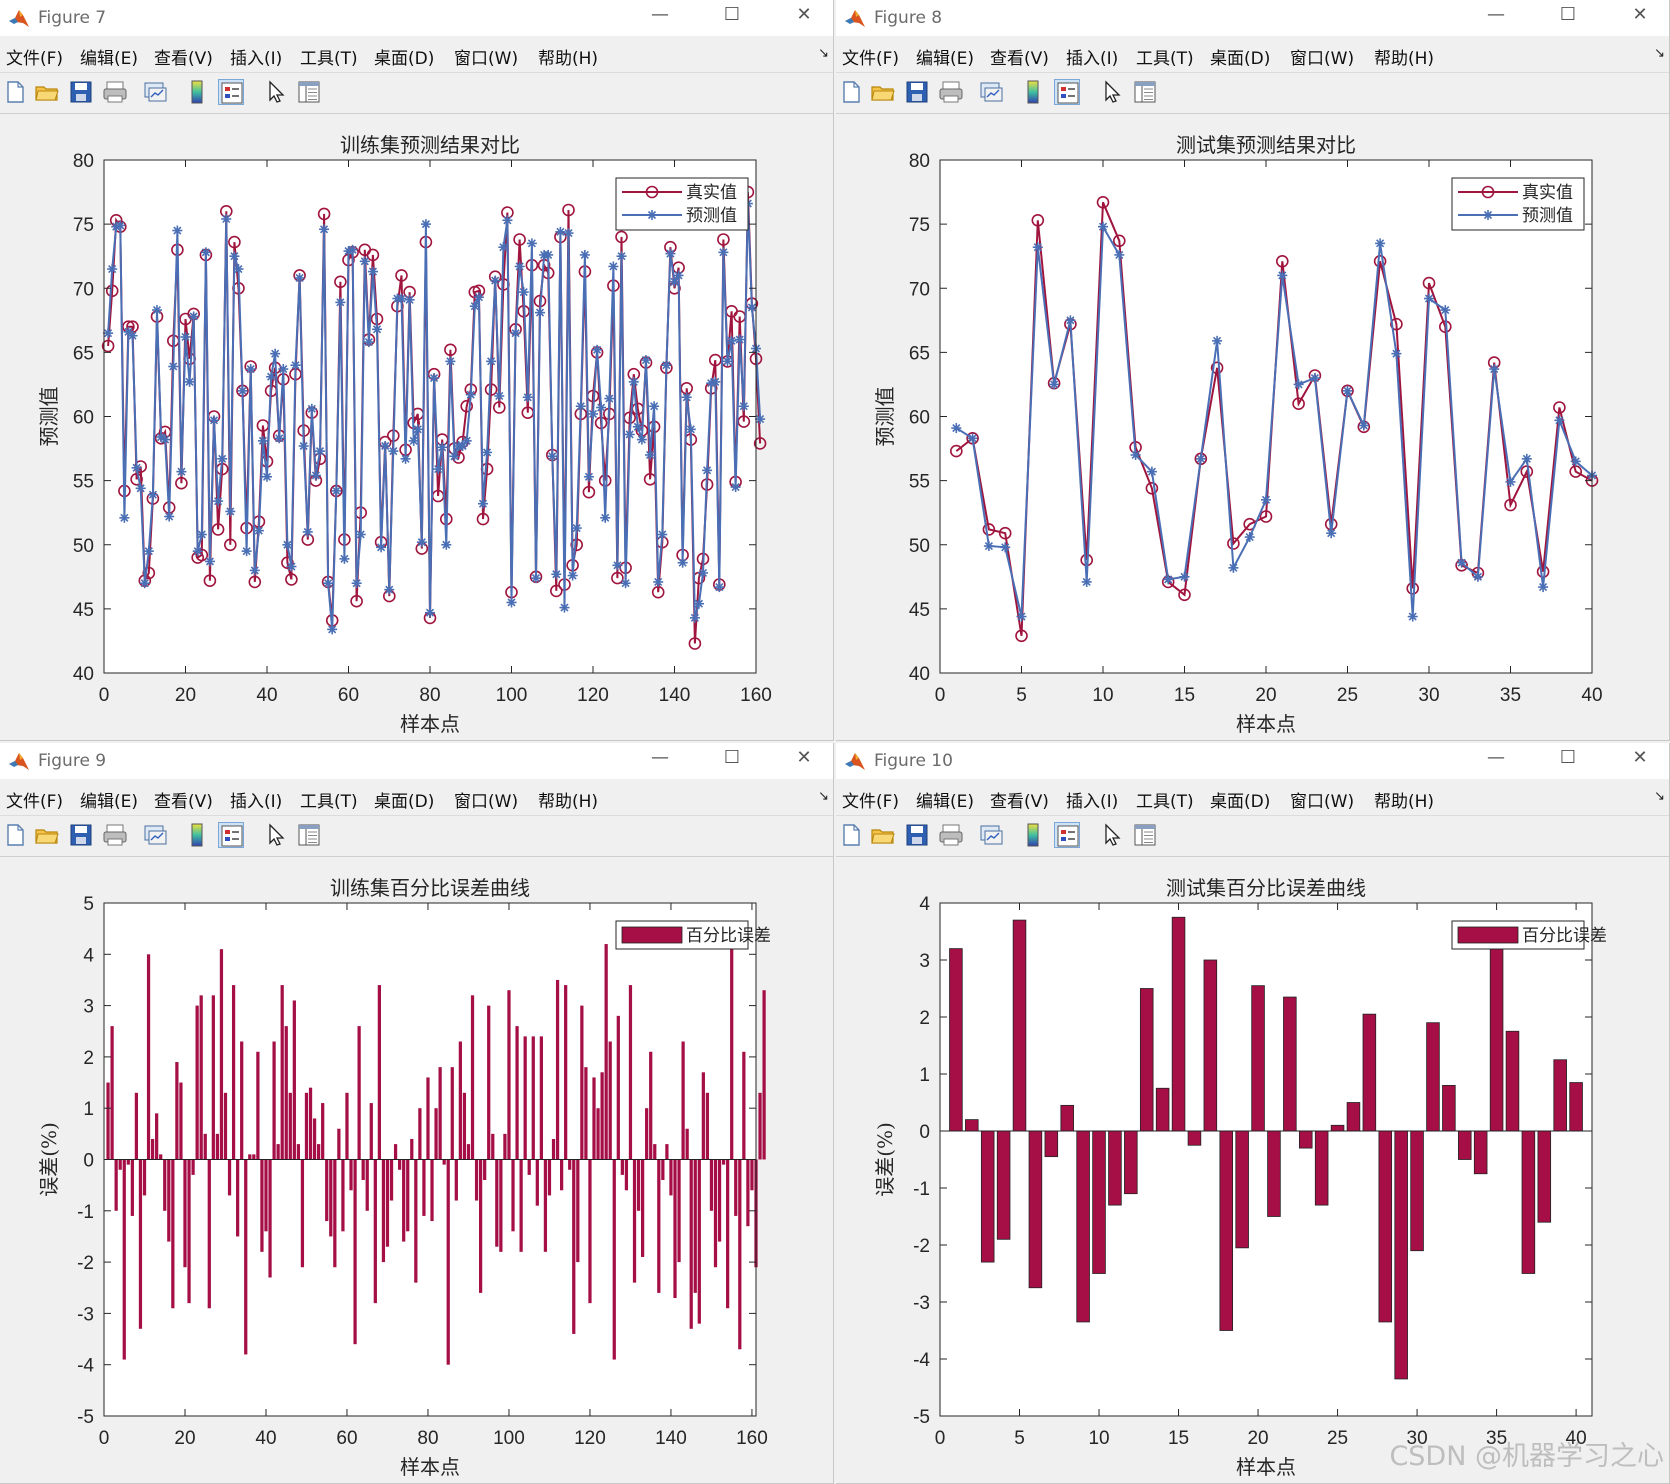  What do you see at coordinates (652, 215) in the screenshot?
I see `legend-marker` at bounding box center [652, 215].